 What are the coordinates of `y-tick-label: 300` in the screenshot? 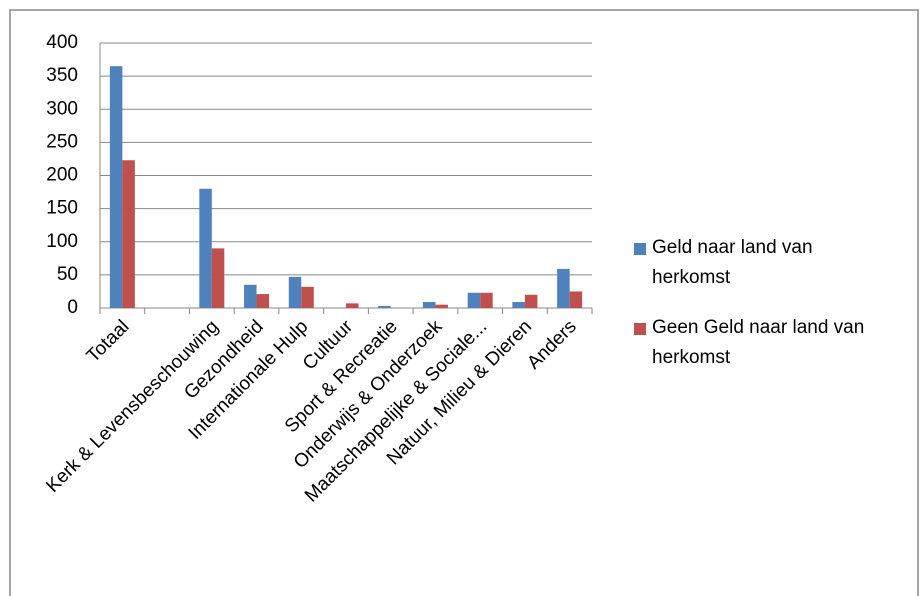 It's located at (62, 108).